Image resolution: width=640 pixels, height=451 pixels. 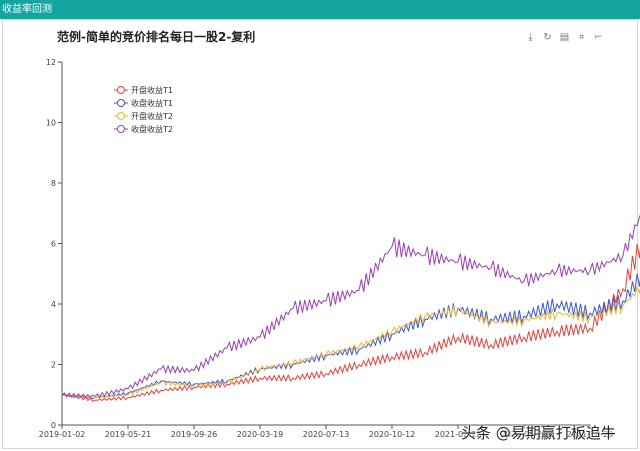 I want to click on y-tick-label: 10, so click(x=51, y=123).